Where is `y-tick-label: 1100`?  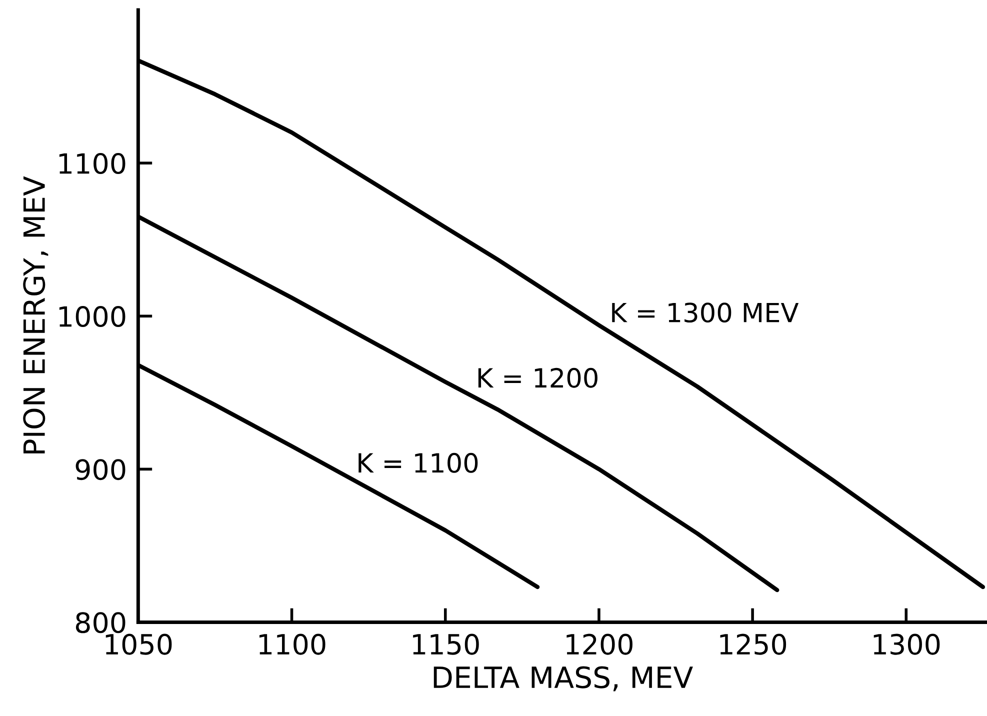 y-tick-label: 1100 is located at coordinates (92, 163).